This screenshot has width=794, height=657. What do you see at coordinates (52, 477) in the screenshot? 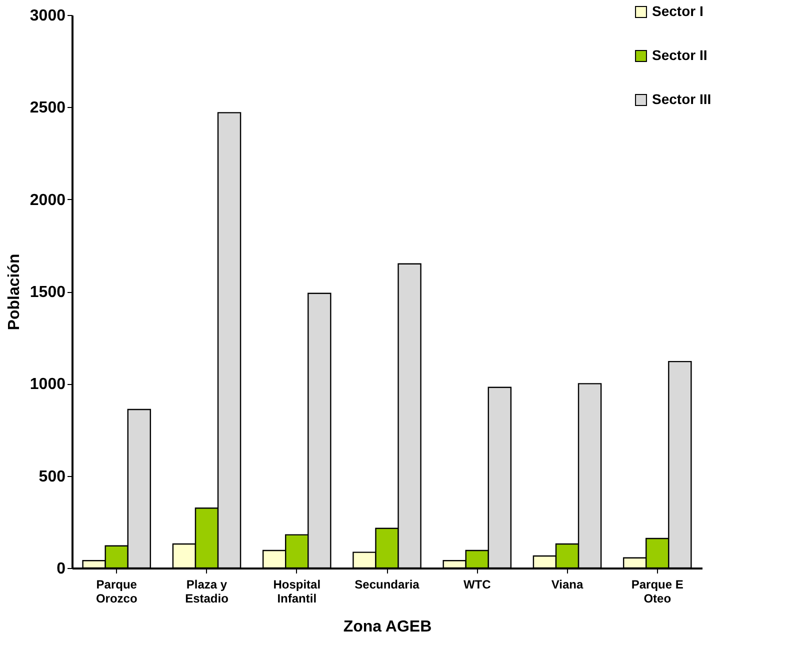
I see `y-tick-label: 500` at bounding box center [52, 477].